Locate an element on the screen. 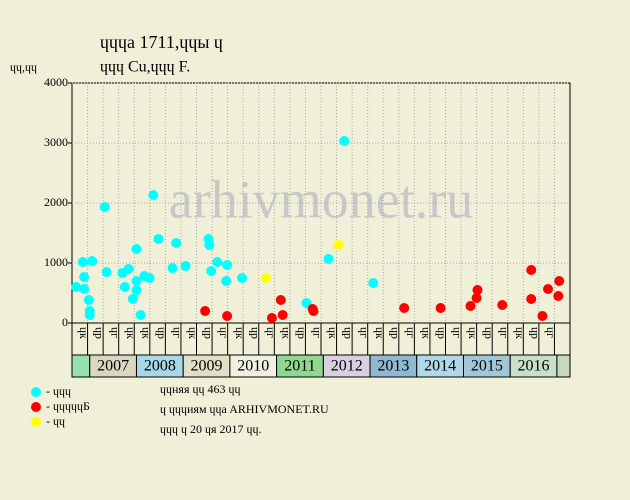 This screenshot has height=500, width=630. legend-label: - ɥɥɥ is located at coordinates (58, 391).